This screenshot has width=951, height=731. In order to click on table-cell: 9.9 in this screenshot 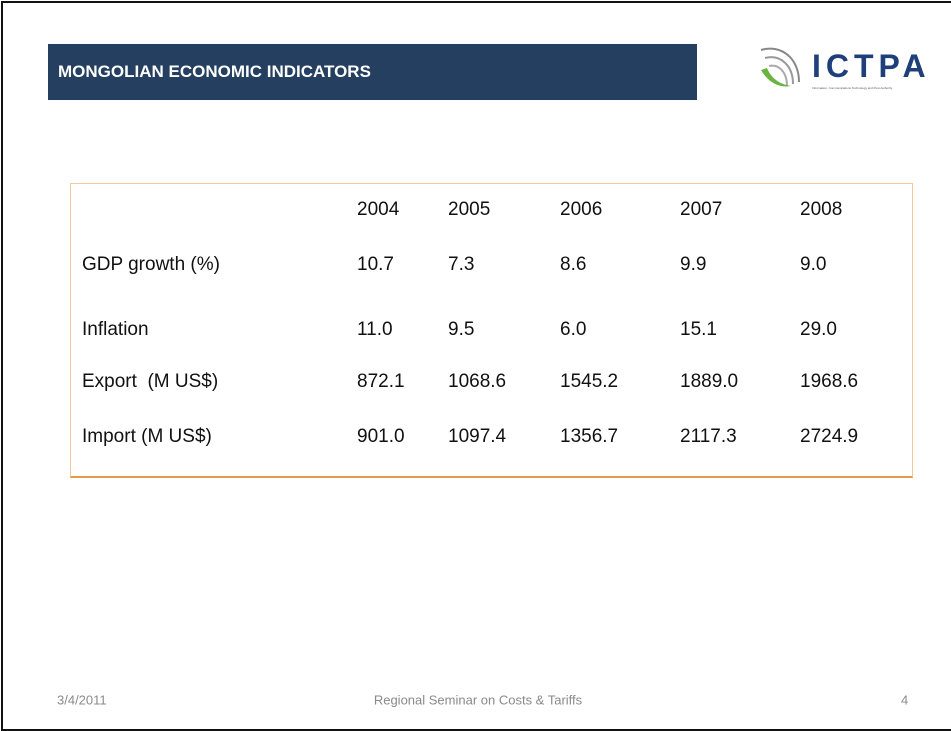, I will do `click(693, 264)`.